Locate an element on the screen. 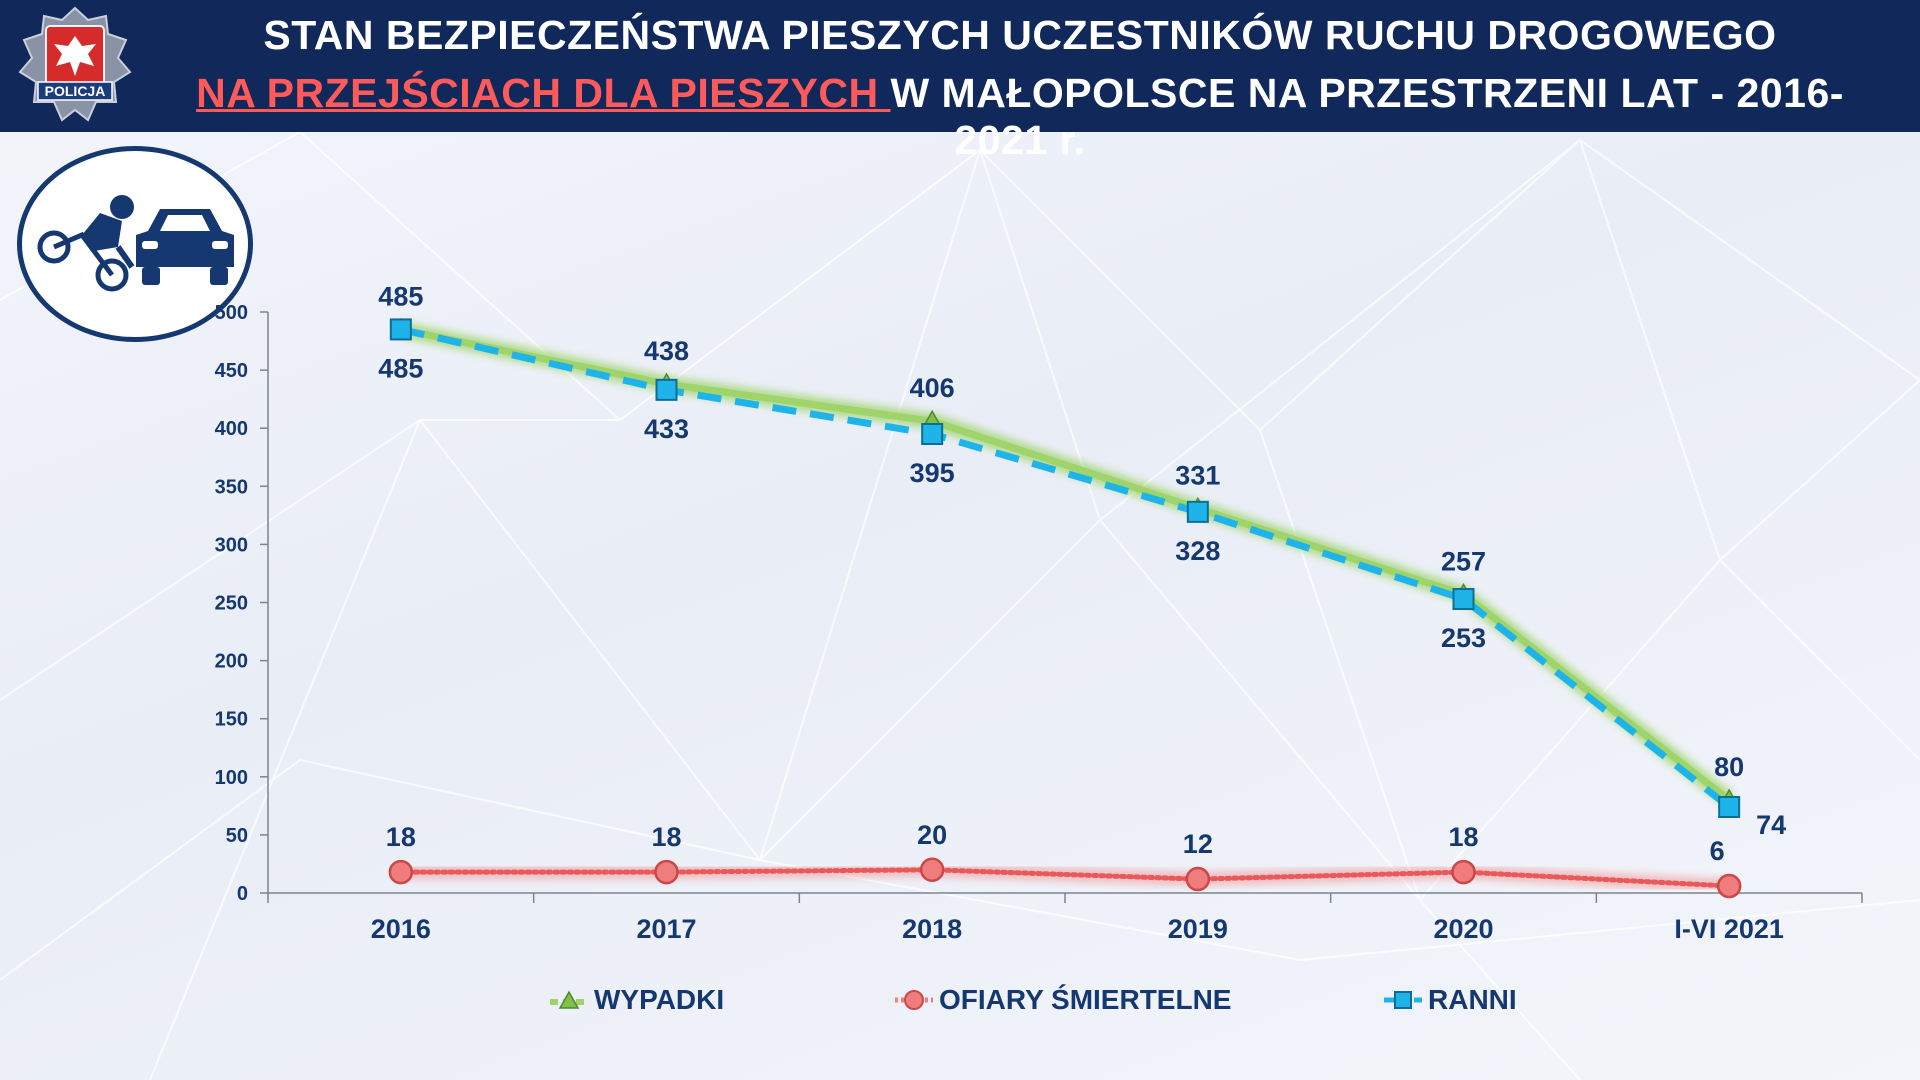 This screenshot has width=1920, height=1080. y-tick-label: 350 is located at coordinates (231, 487).